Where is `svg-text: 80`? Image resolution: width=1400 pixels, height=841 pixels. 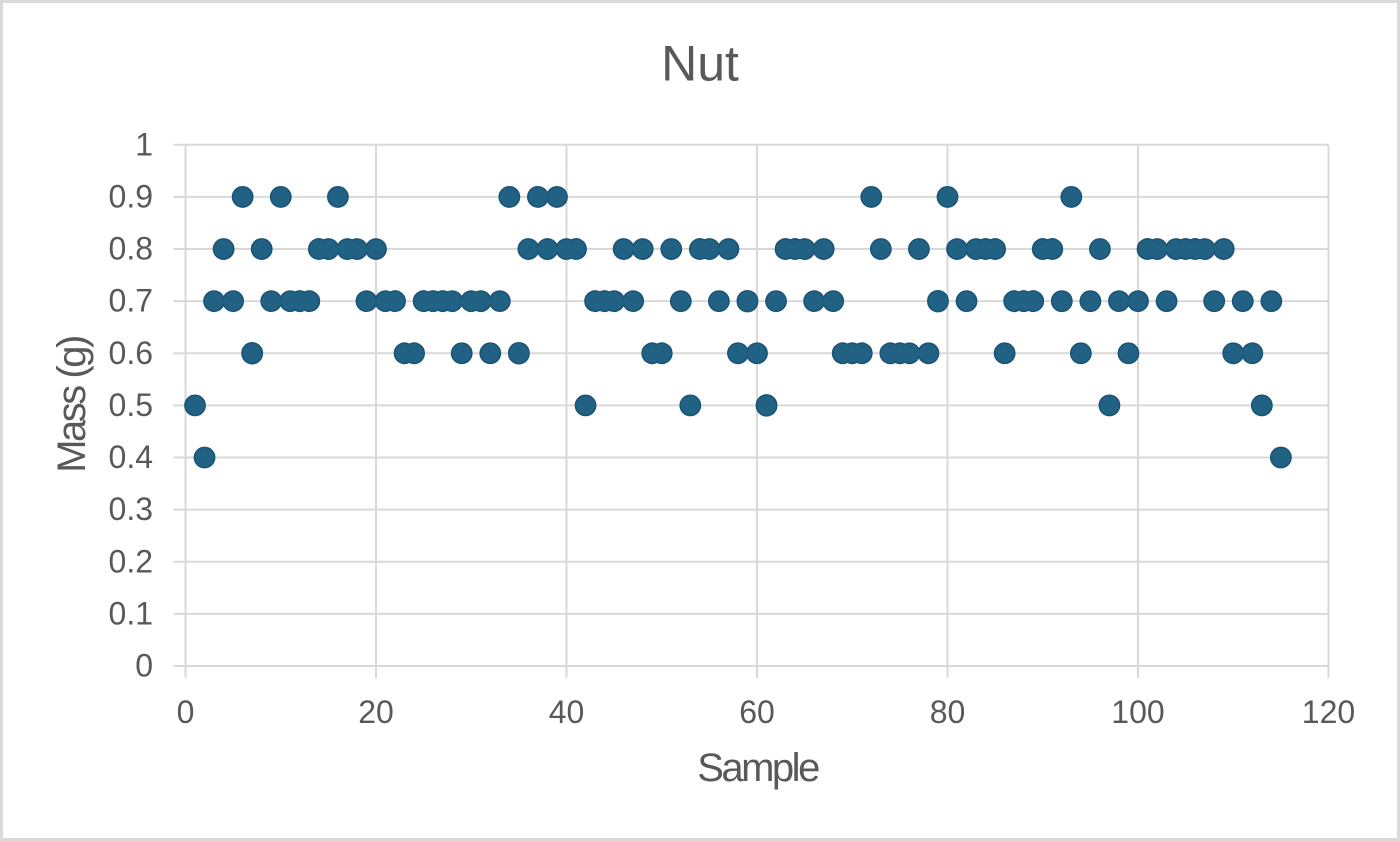
svg-text: 80 is located at coordinates (948, 712).